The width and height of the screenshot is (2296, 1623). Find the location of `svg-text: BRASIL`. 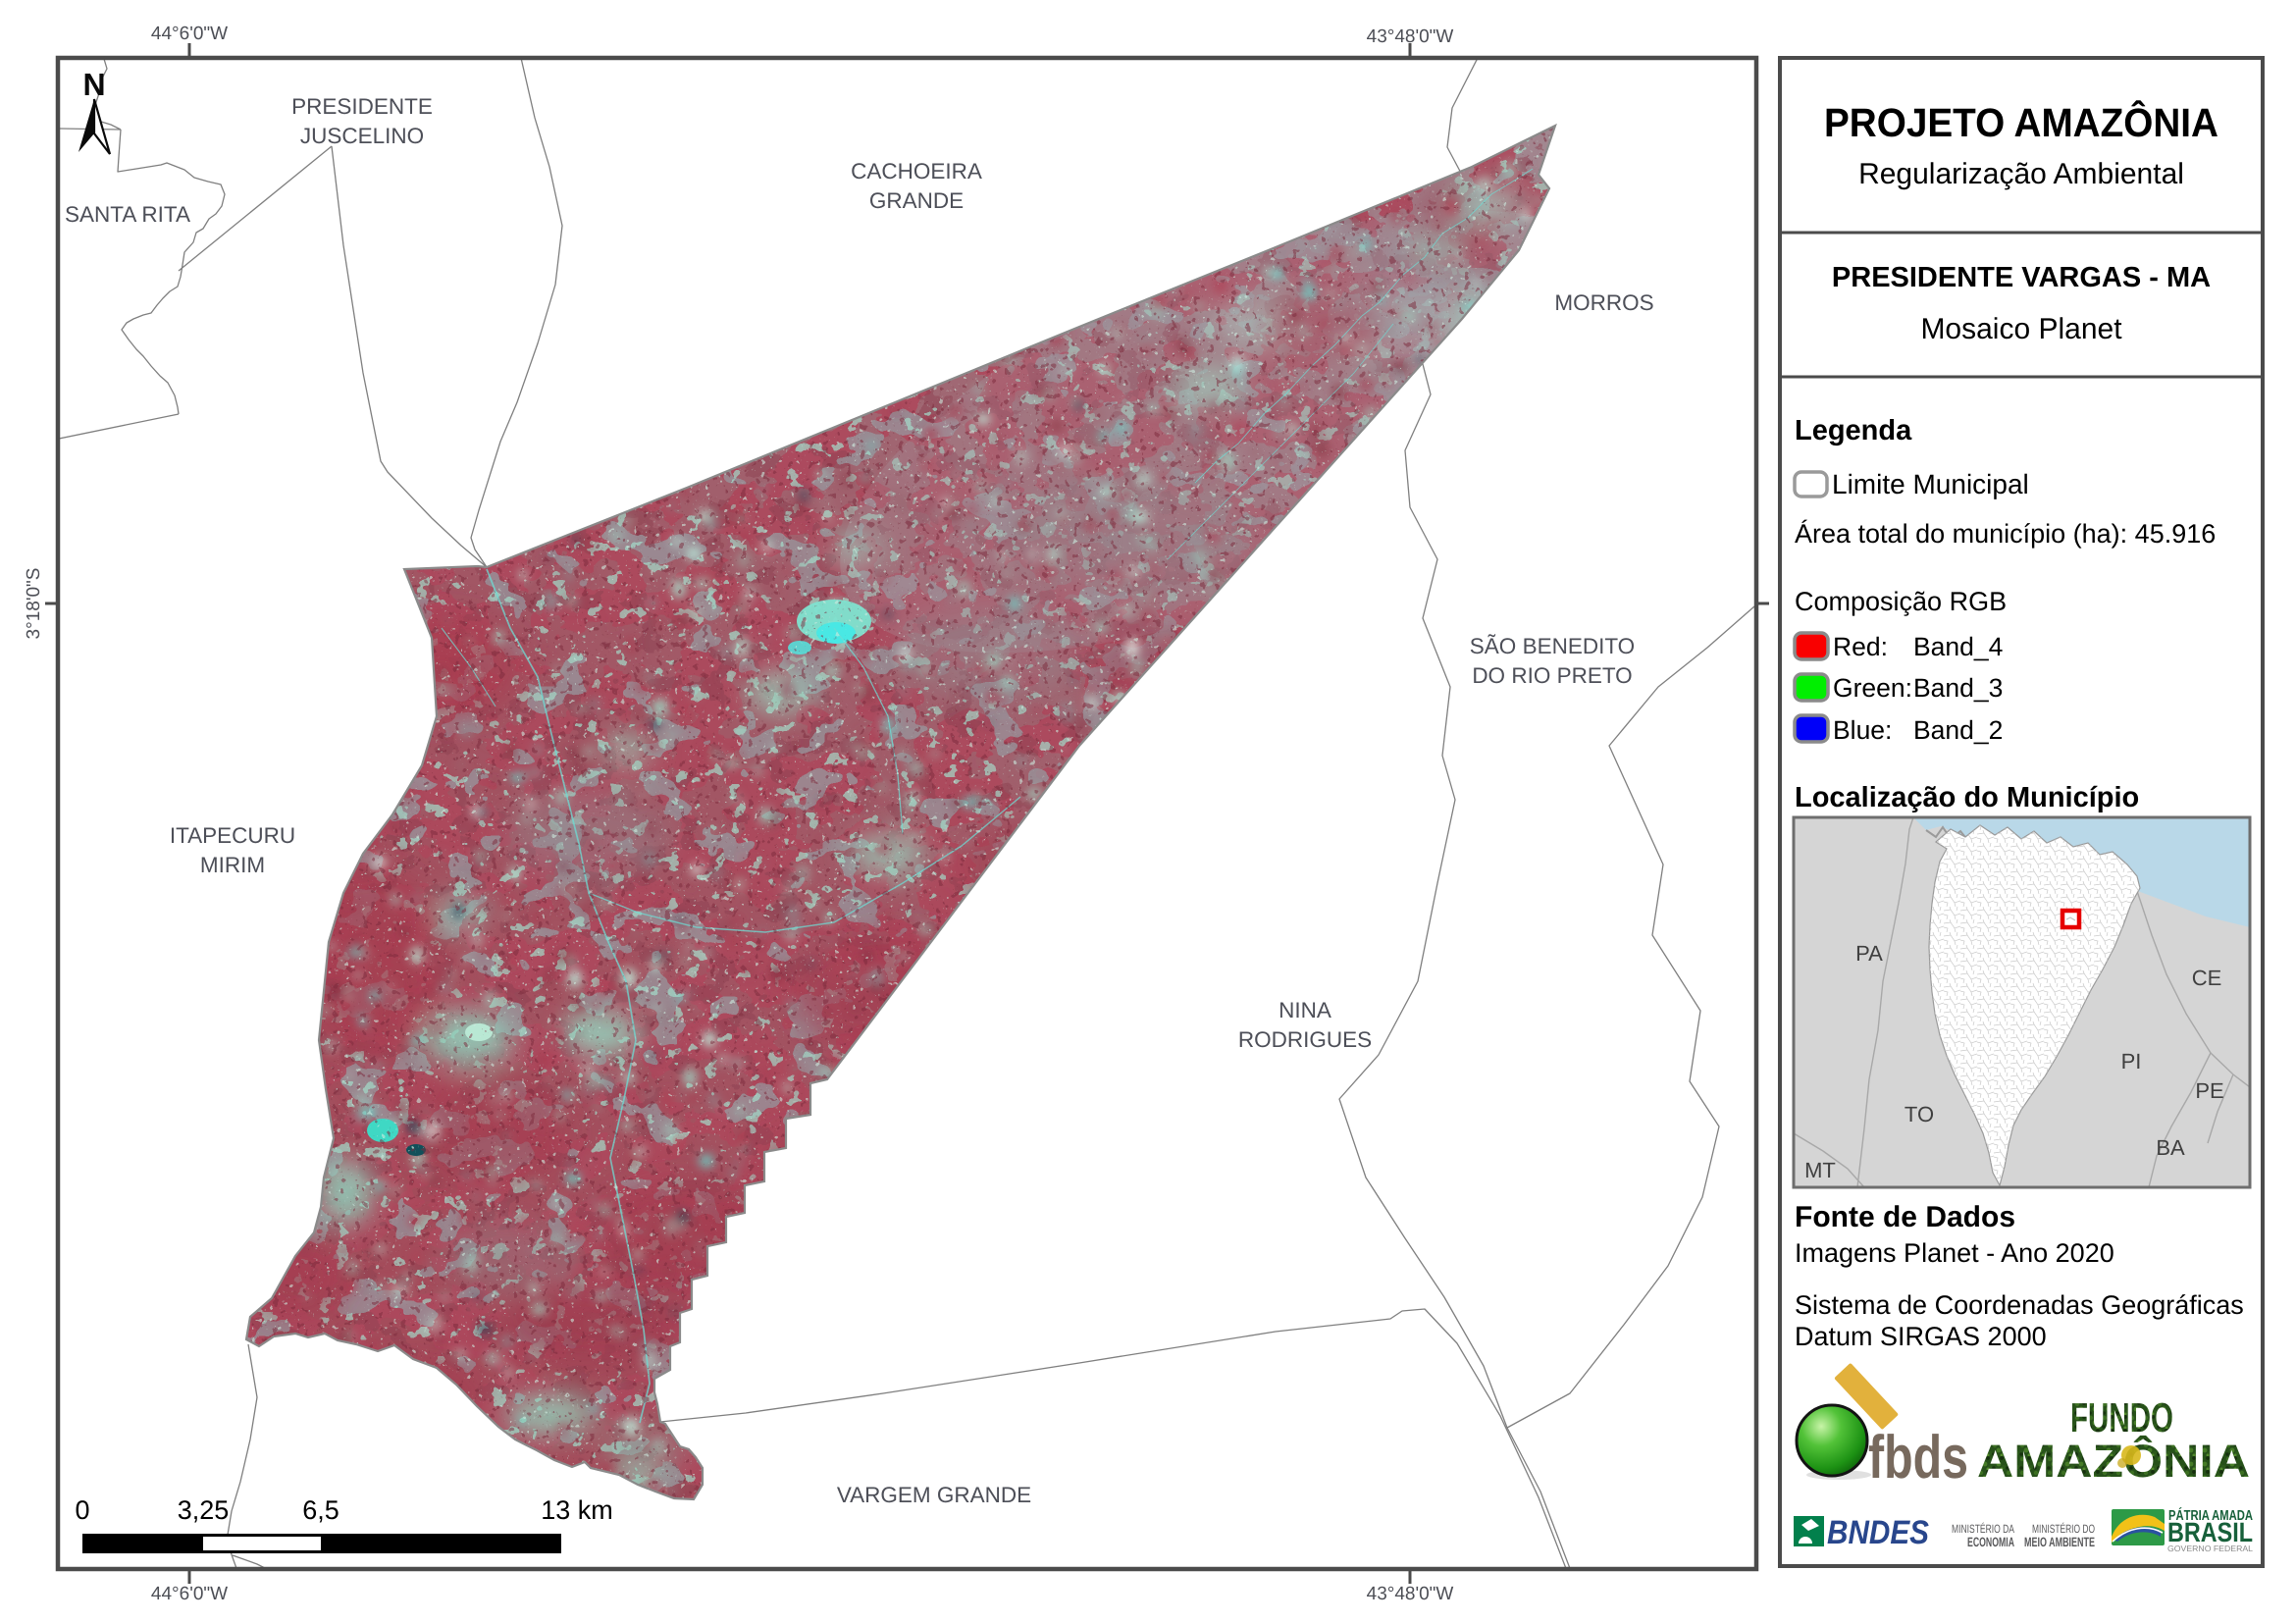

svg-text: BRASIL is located at coordinates (2210, 1532).